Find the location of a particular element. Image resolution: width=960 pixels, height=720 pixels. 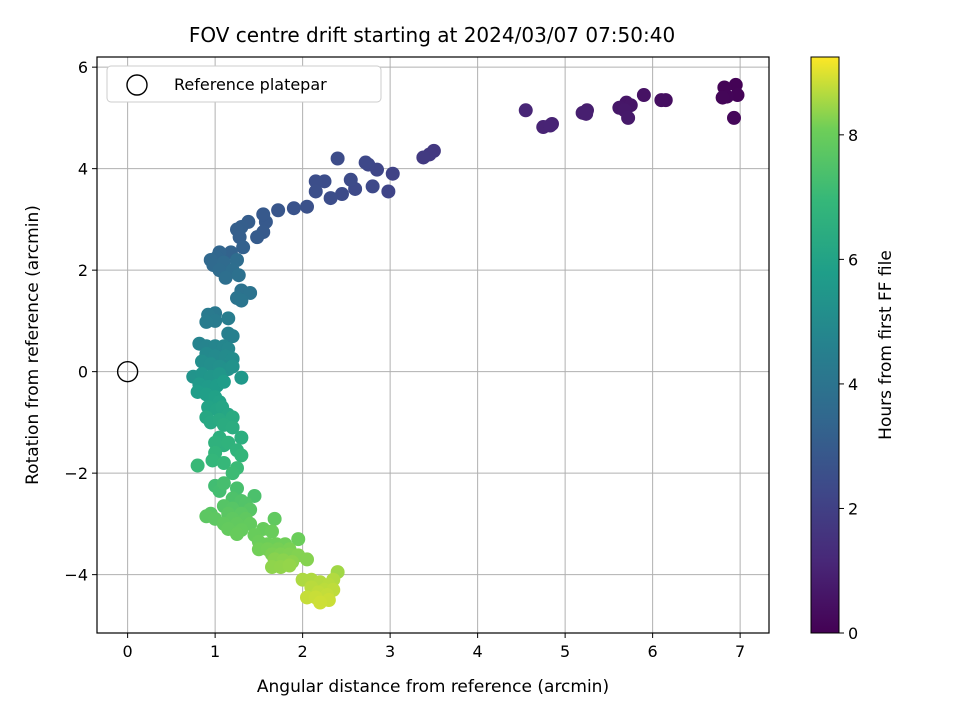

x-tick-label: 0 is located at coordinates (128, 651).